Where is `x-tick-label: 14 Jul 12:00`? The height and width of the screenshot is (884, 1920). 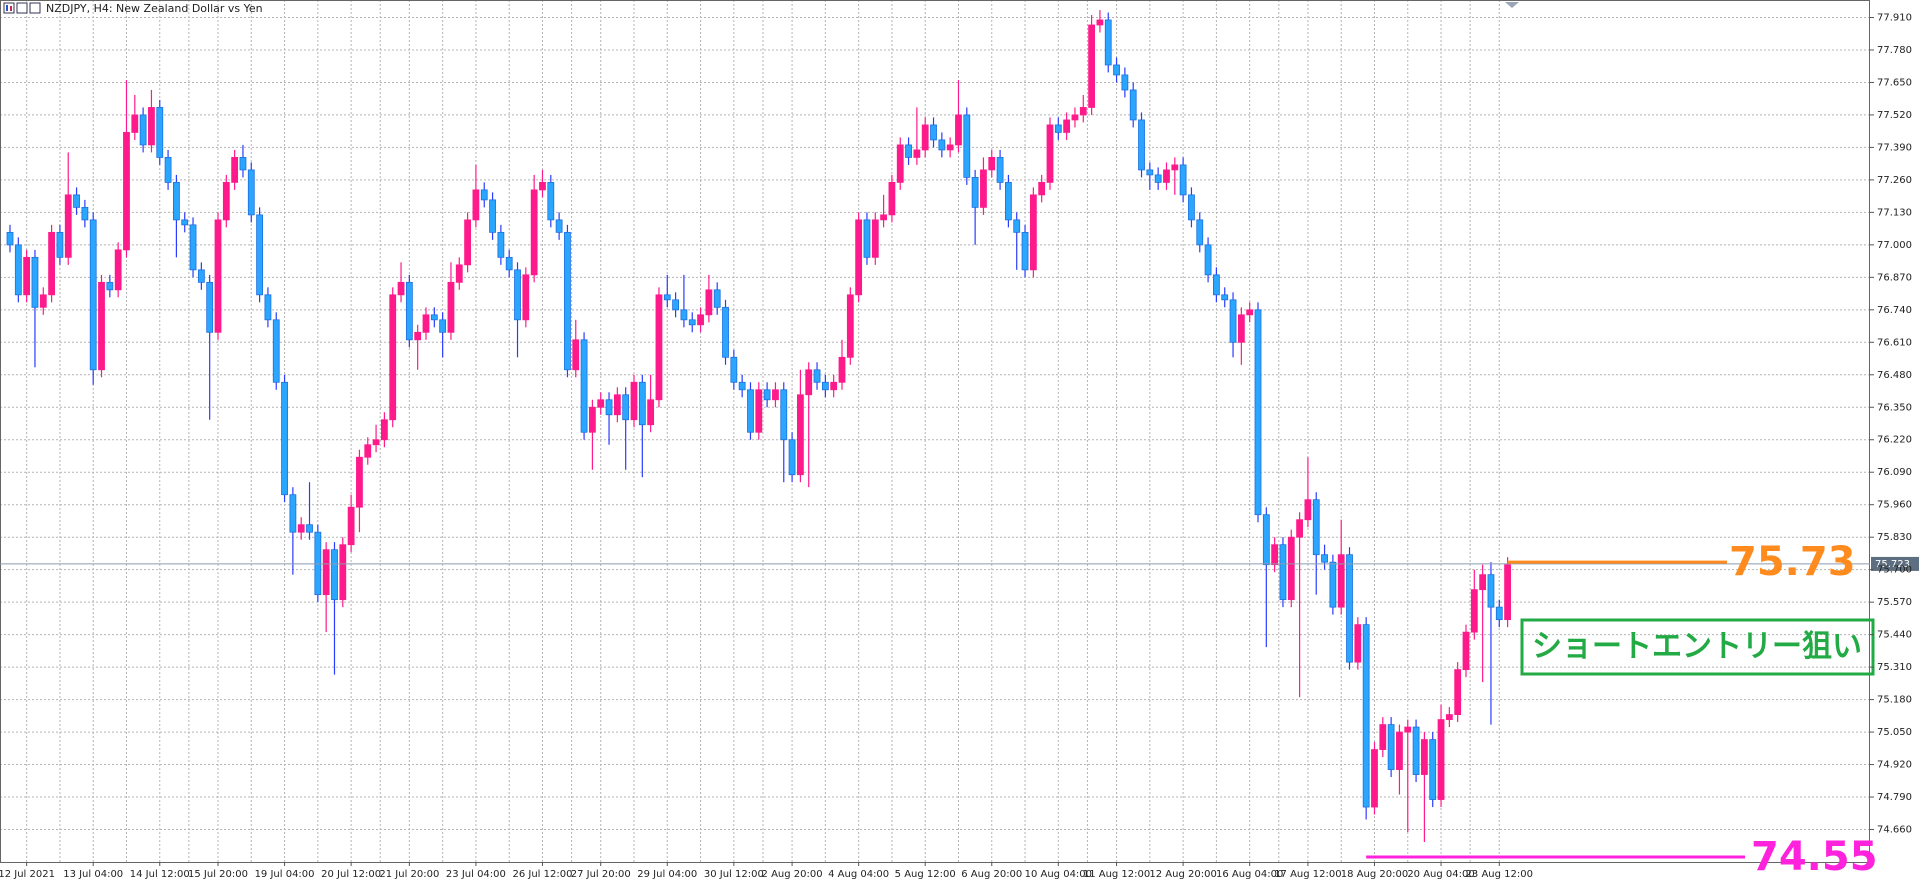 x-tick-label: 14 Jul 12:00 is located at coordinates (160, 874).